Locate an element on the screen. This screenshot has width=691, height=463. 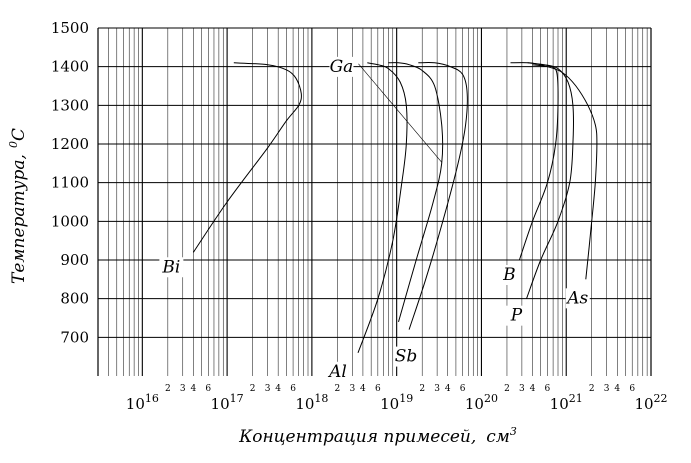
curve-label-al: Al is located at coordinates (337, 372).